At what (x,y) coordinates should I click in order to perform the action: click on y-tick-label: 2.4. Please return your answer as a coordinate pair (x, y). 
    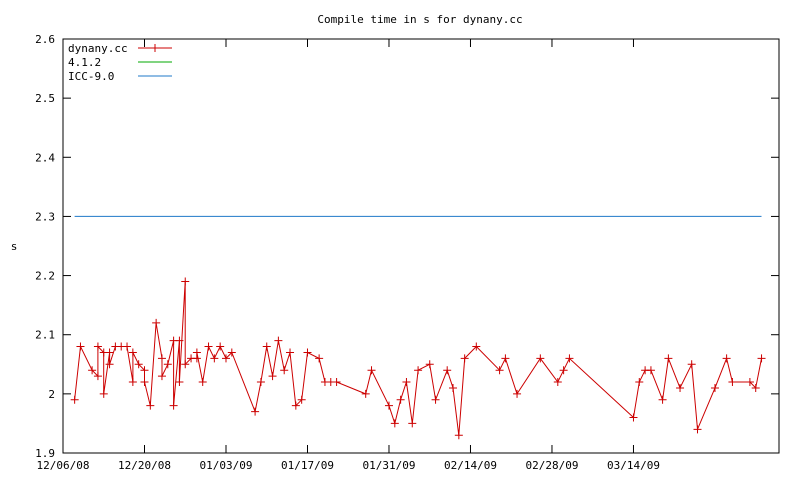
    Looking at the image, I should click on (45, 157).